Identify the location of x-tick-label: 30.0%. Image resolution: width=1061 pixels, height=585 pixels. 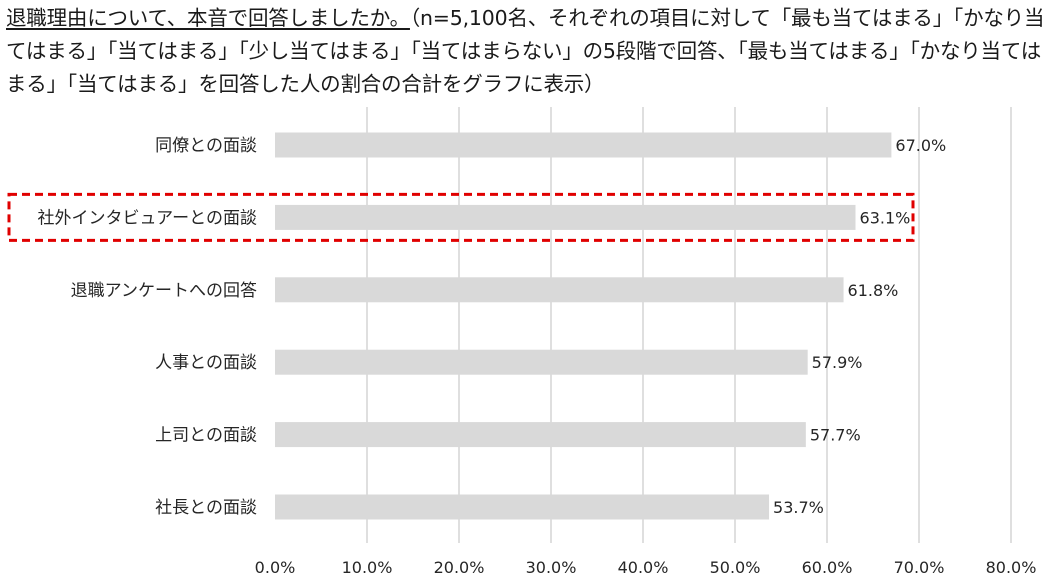
(551, 567).